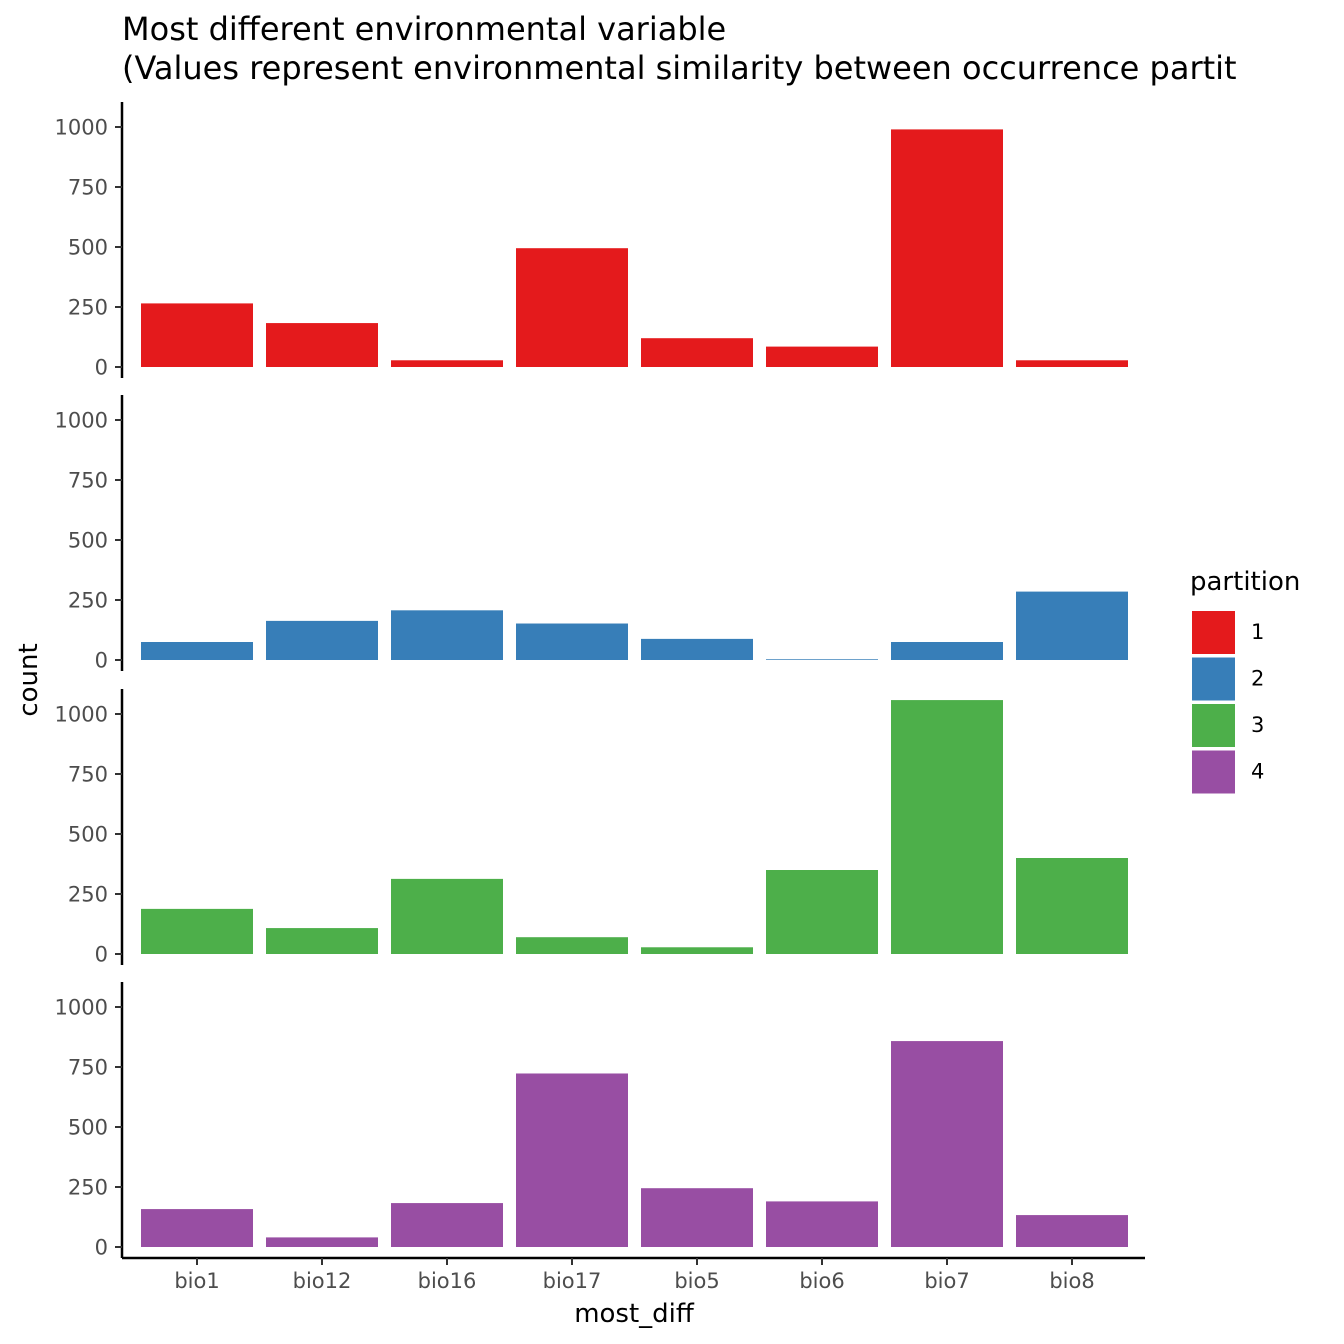 The height and width of the screenshot is (1344, 1344). Describe the element at coordinates (1245, 680) in the screenshot. I see `legend: partition 1 2 3 4` at that location.